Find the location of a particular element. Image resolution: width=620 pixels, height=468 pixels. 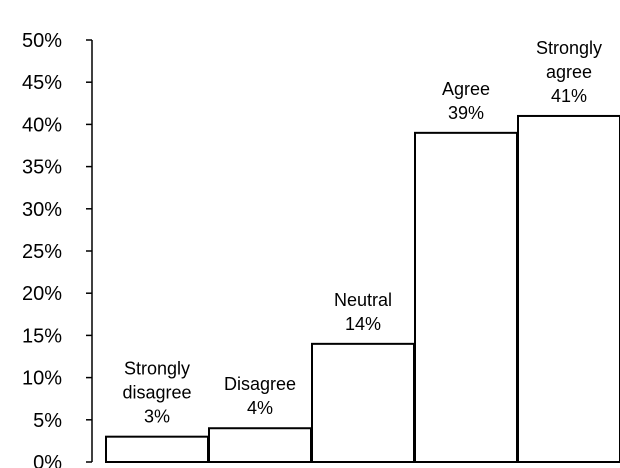

bar-category-label: agree is located at coordinates (569, 72).